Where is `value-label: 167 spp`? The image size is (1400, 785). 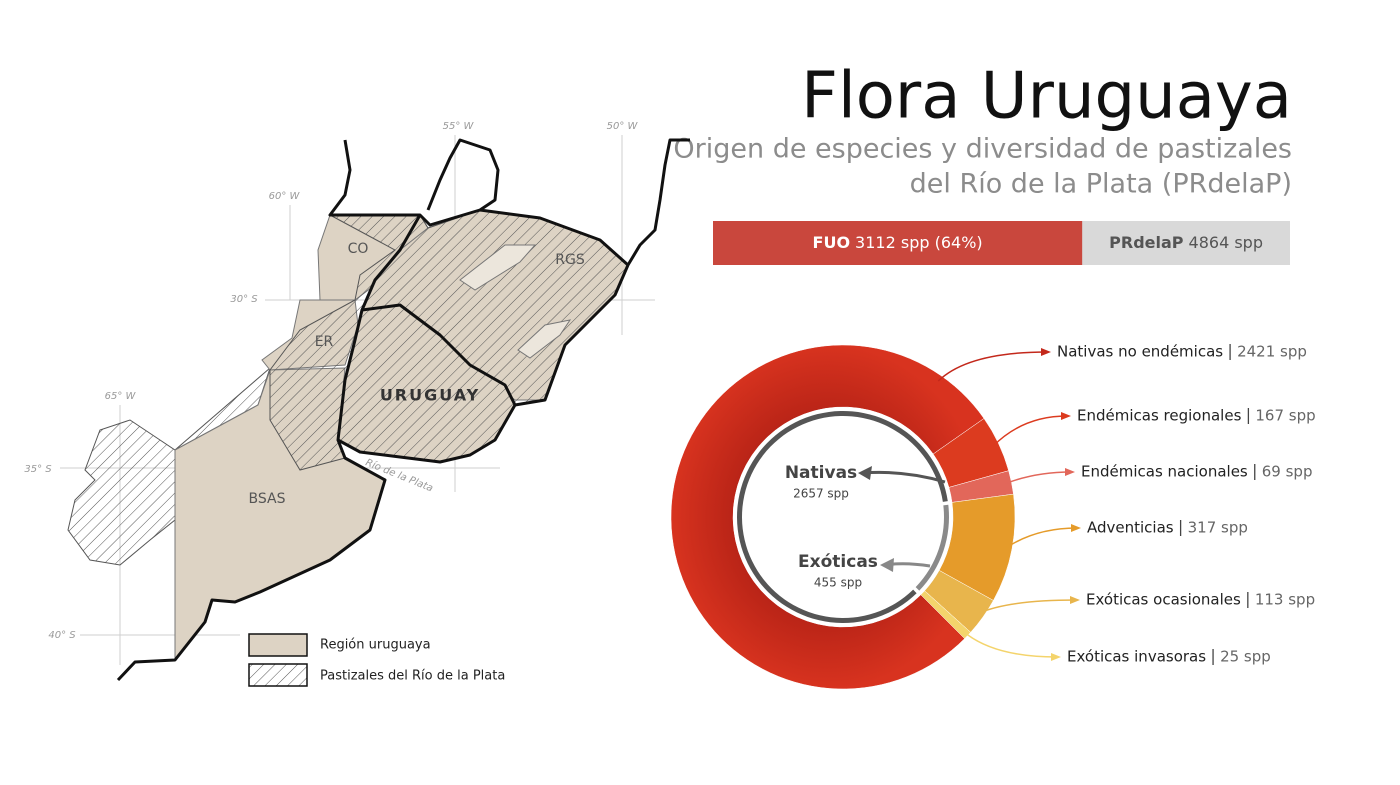 value-label: 167 spp is located at coordinates (1285, 416).